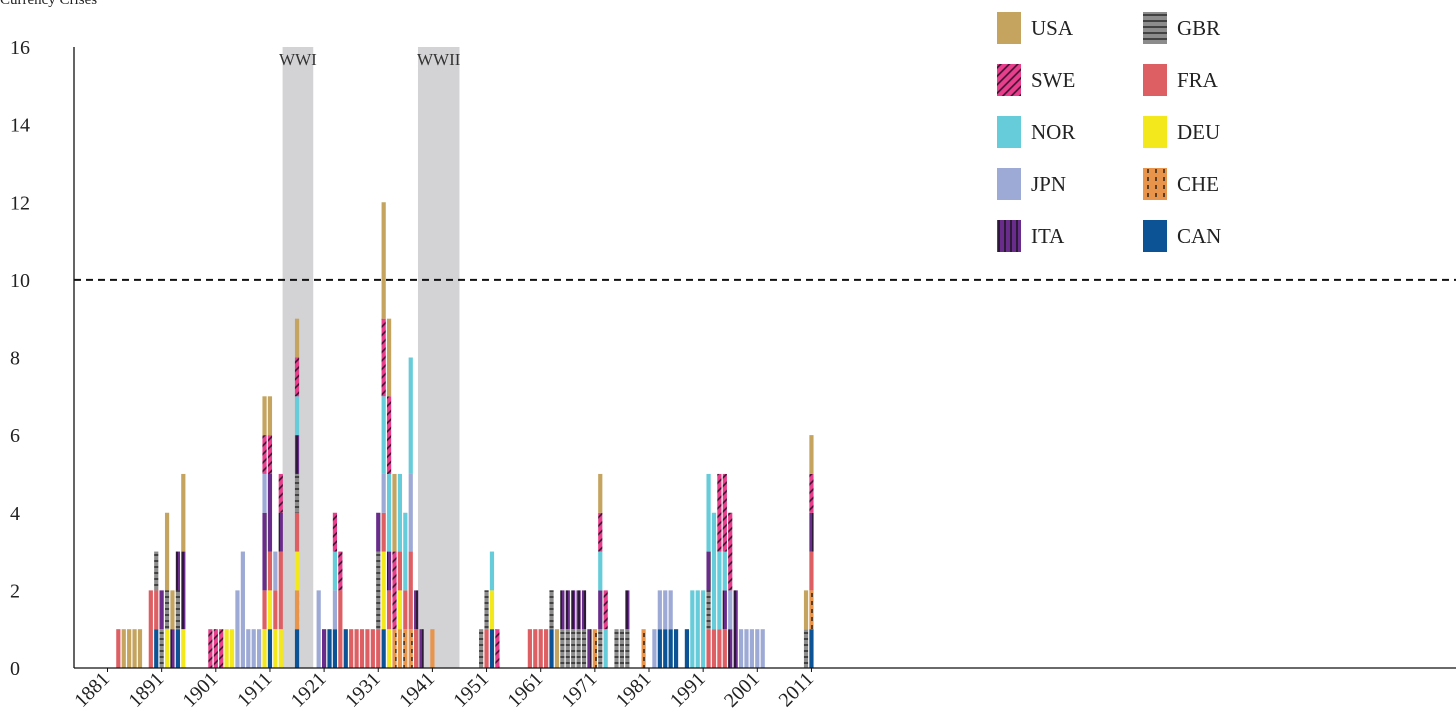  Describe the element at coordinates (297, 532) in the screenshot. I see `bar-fra-1916: FRA 1916: 1` at that location.